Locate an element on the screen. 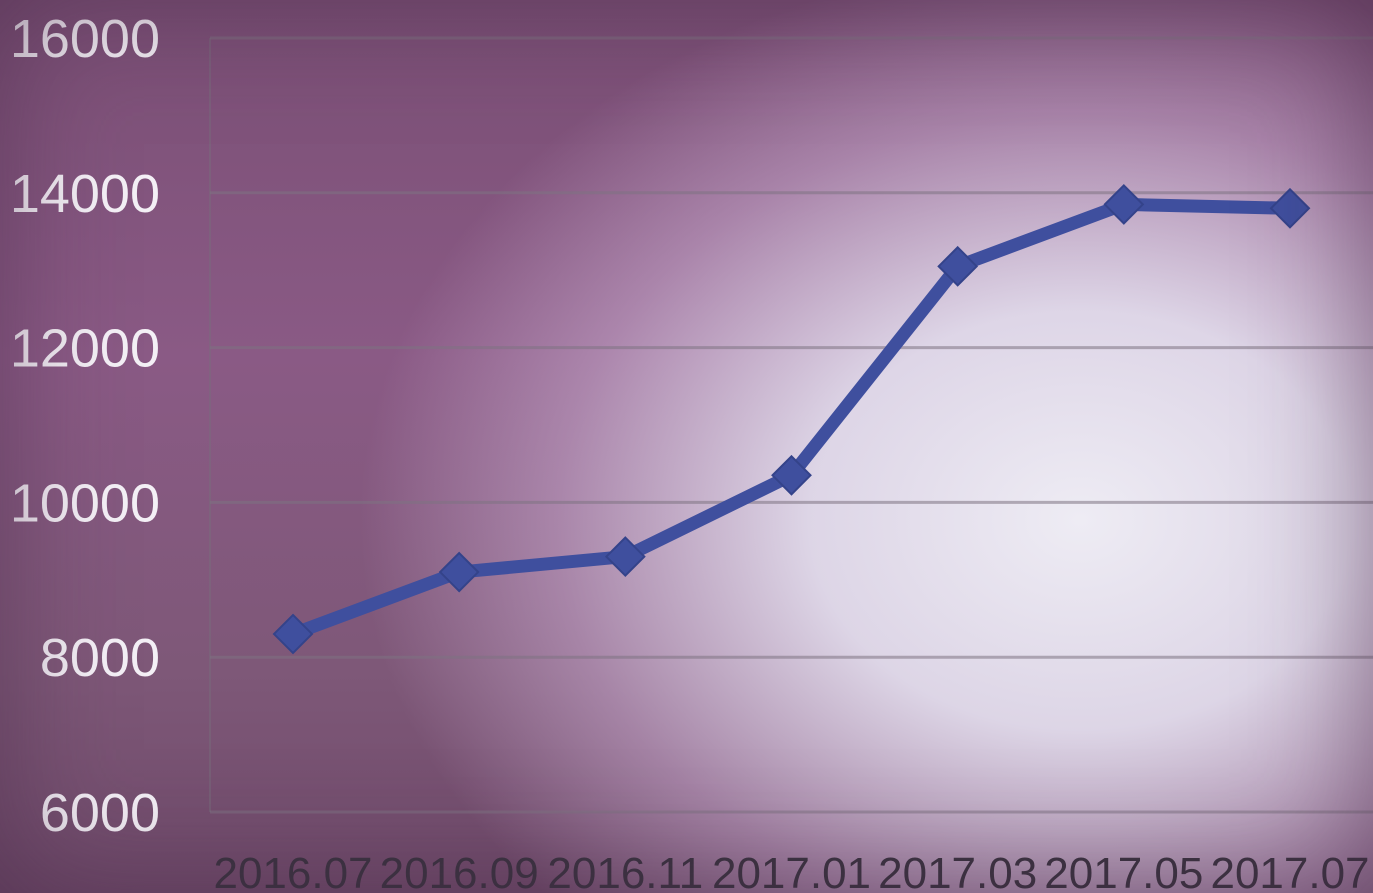 The height and width of the screenshot is (893, 1373). y-tick-label: 14000 is located at coordinates (85, 194).